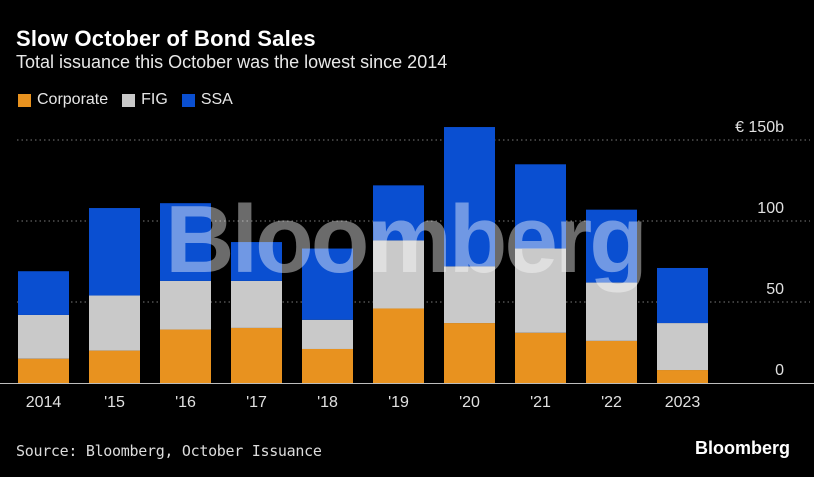 This screenshot has width=814, height=477. Describe the element at coordinates (759, 127) in the screenshot. I see `y-tick-label-150: € 150b` at that location.